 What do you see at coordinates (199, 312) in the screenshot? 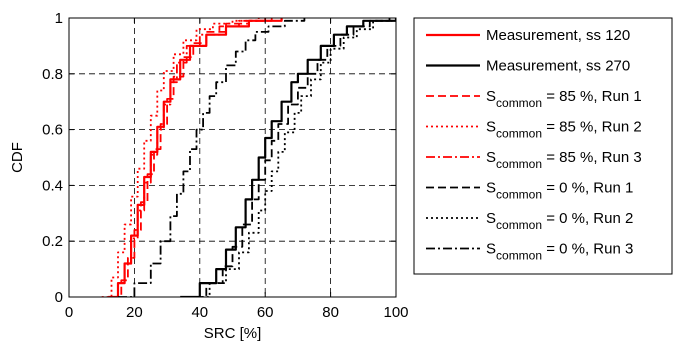
I see `x-tick-label: 40` at bounding box center [199, 312].